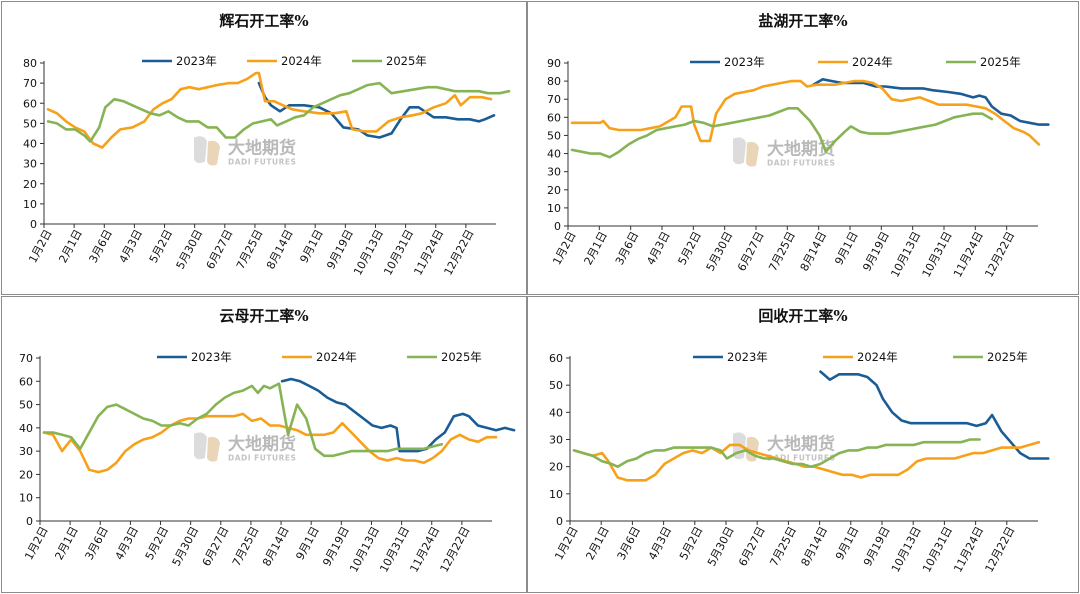  Describe the element at coordinates (554, 63) in the screenshot. I see `y-tick-label: 90` at that location.